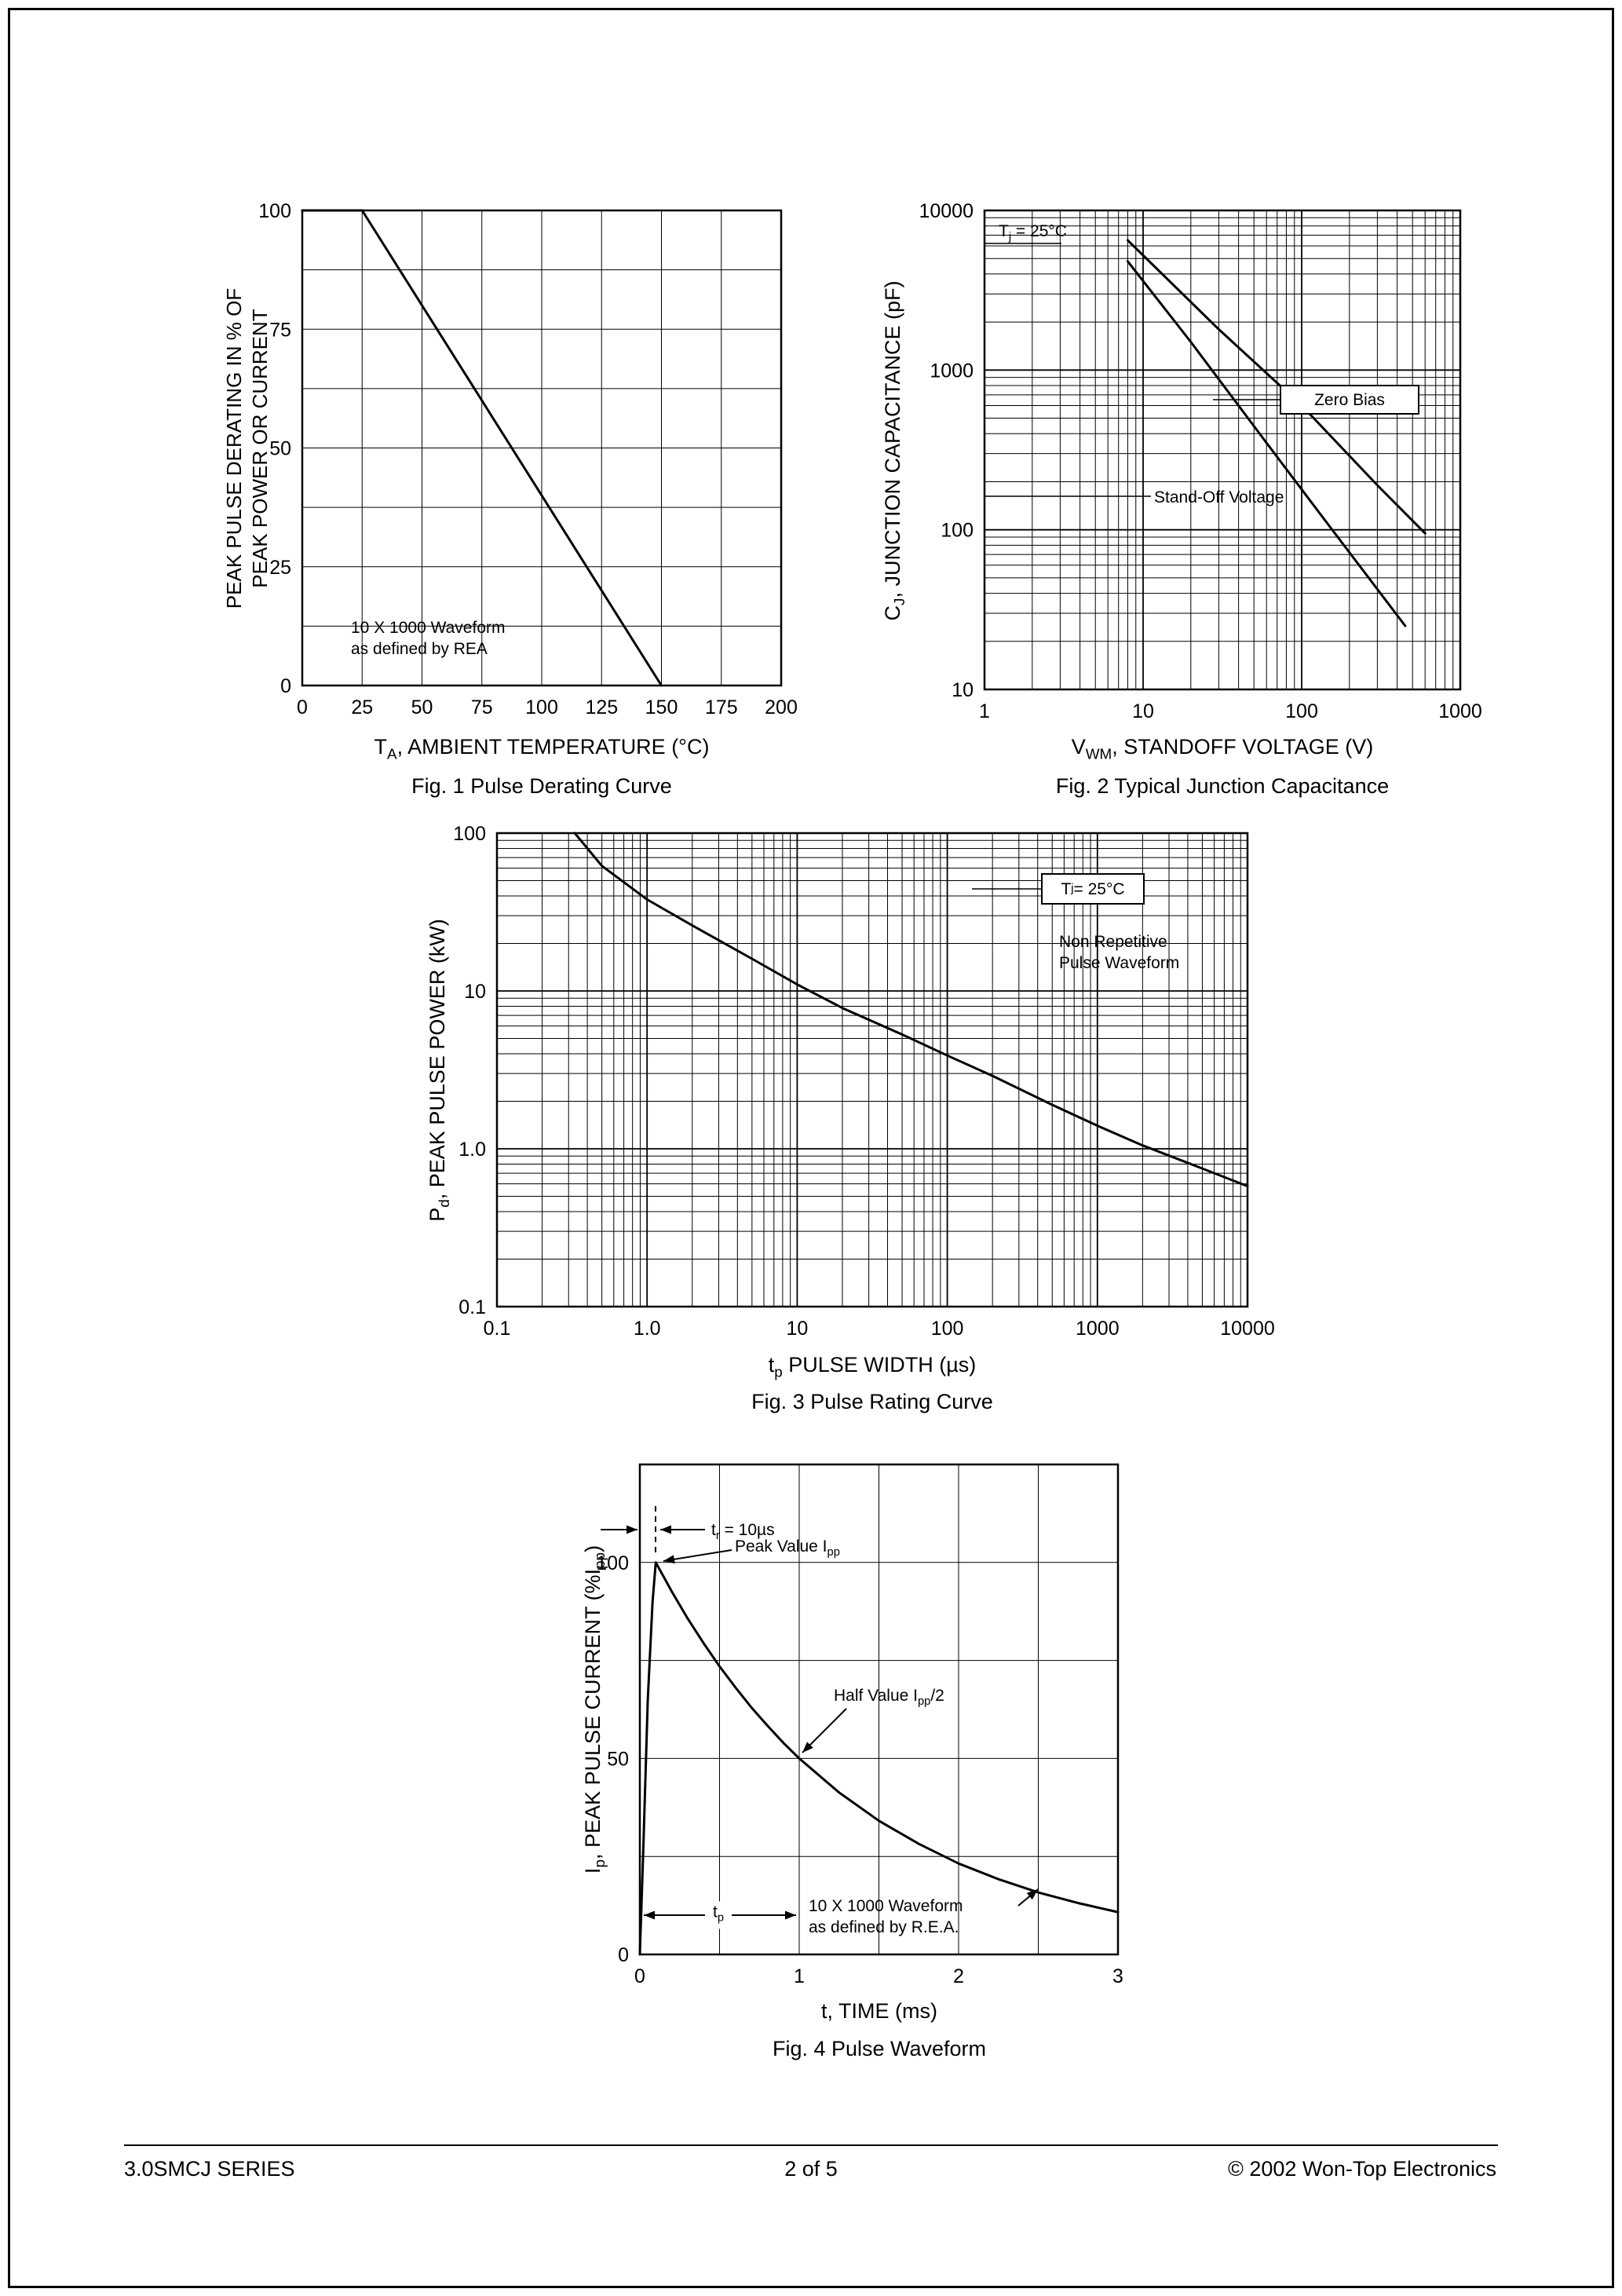 This screenshot has height=2296, width=1622. Describe the element at coordinates (879, 1759) in the screenshot. I see `series-pulse-waveform` at that location.